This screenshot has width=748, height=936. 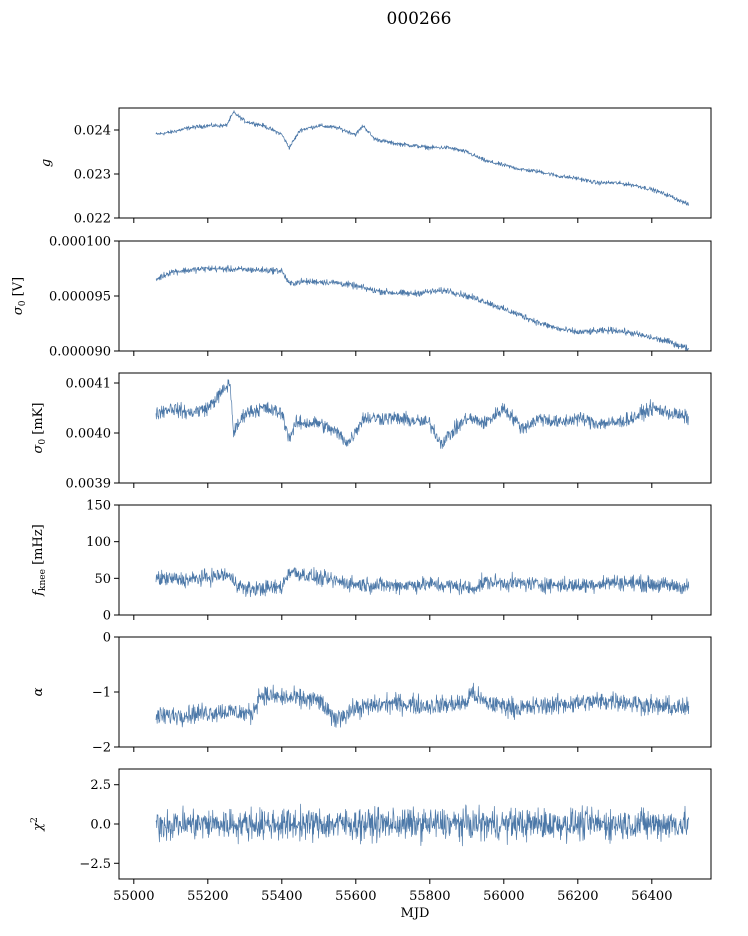 What do you see at coordinates (577, 896) in the screenshot?
I see `x-tick-label: 56200` at bounding box center [577, 896].